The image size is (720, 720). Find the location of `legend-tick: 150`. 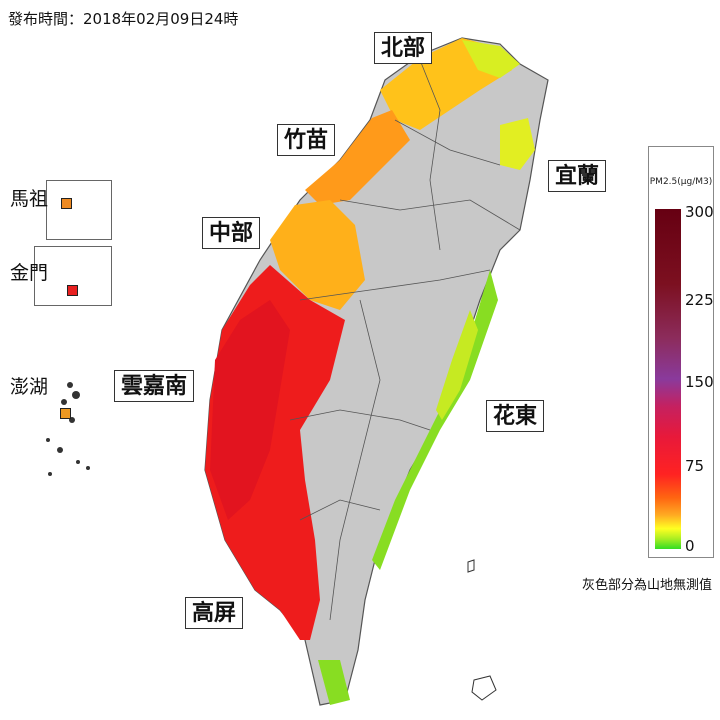

legend-tick: 150 is located at coordinates (699, 382).